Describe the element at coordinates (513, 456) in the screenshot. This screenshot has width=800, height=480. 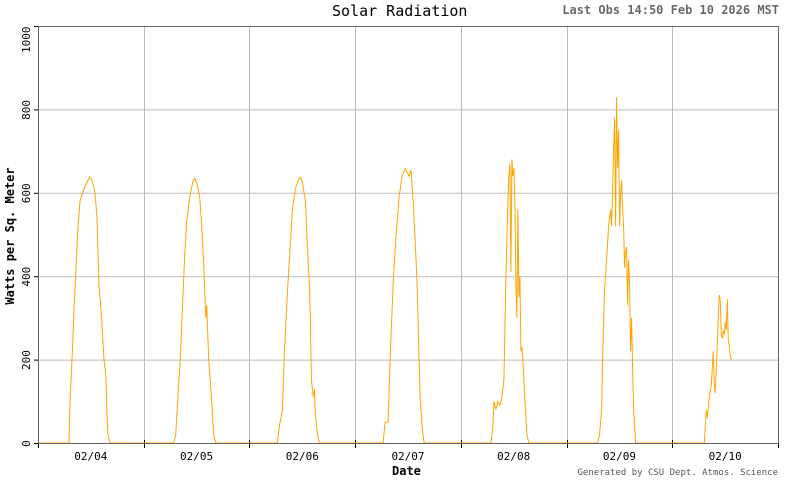
I see `x-tick-label: 02/08` at that location.